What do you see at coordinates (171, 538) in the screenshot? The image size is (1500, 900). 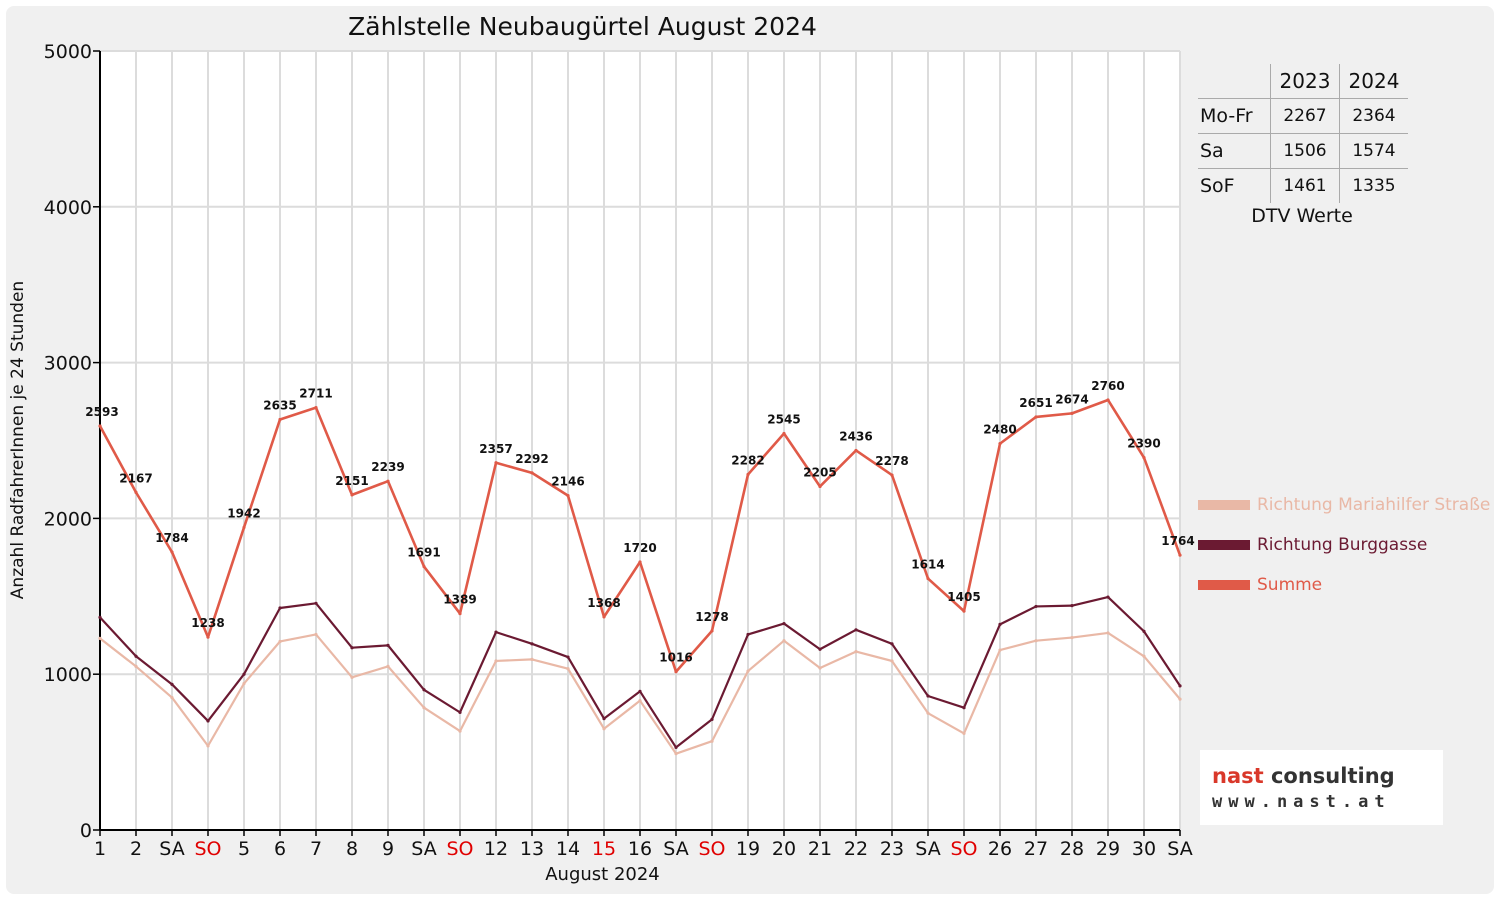 I see `data-label: 1784` at bounding box center [171, 538].